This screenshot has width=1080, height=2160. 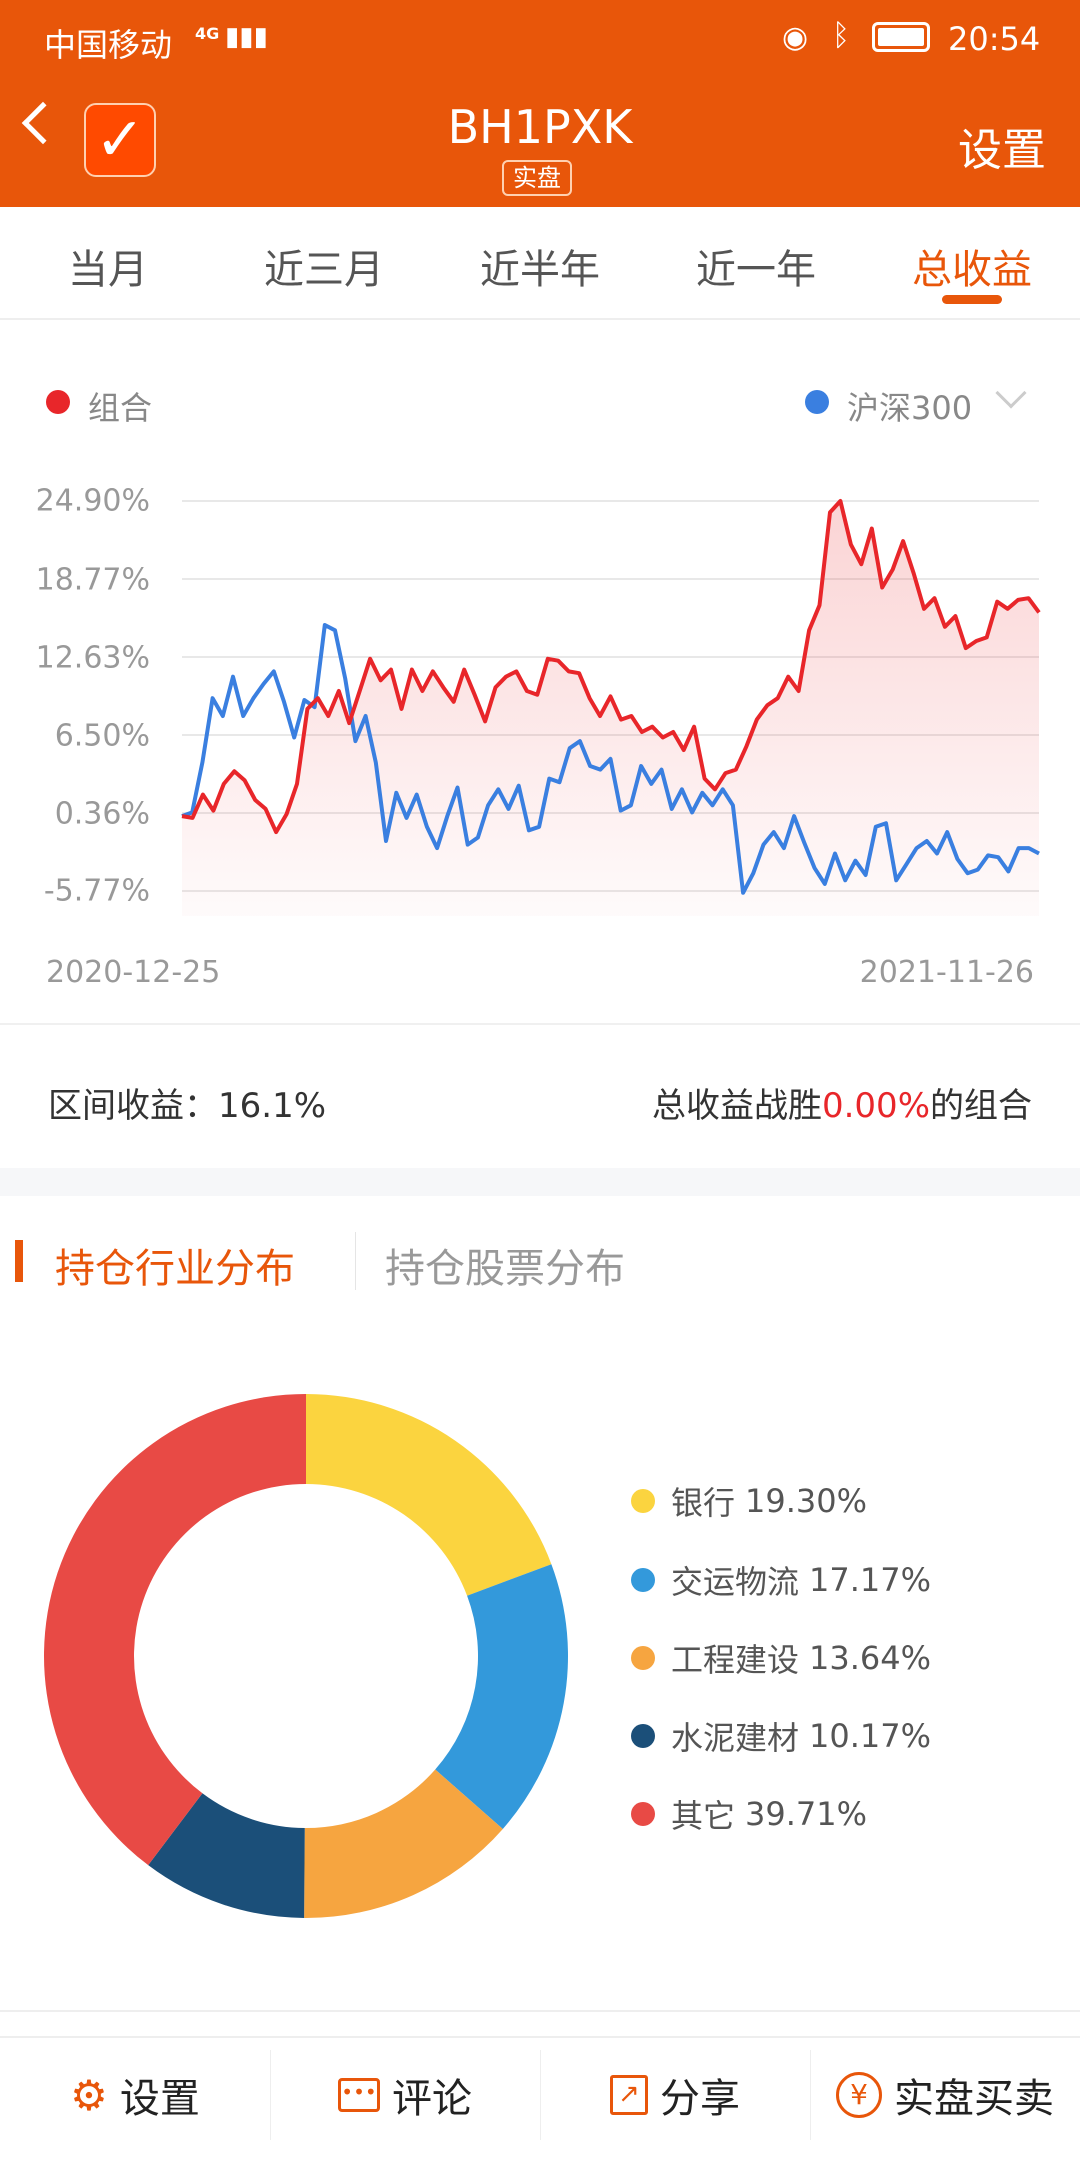 I want to click on tab-total-return: 总收益, so click(x=972, y=262).